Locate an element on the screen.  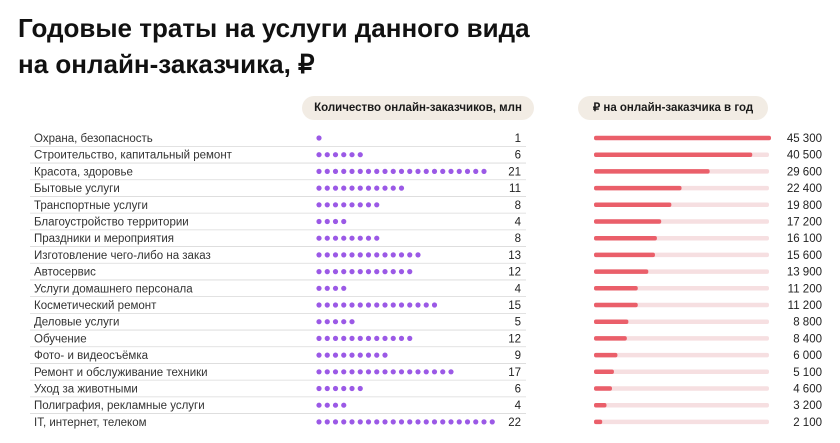
table-row: Красота, здоровье 21 29 600 is located at coordinates (426, 173).